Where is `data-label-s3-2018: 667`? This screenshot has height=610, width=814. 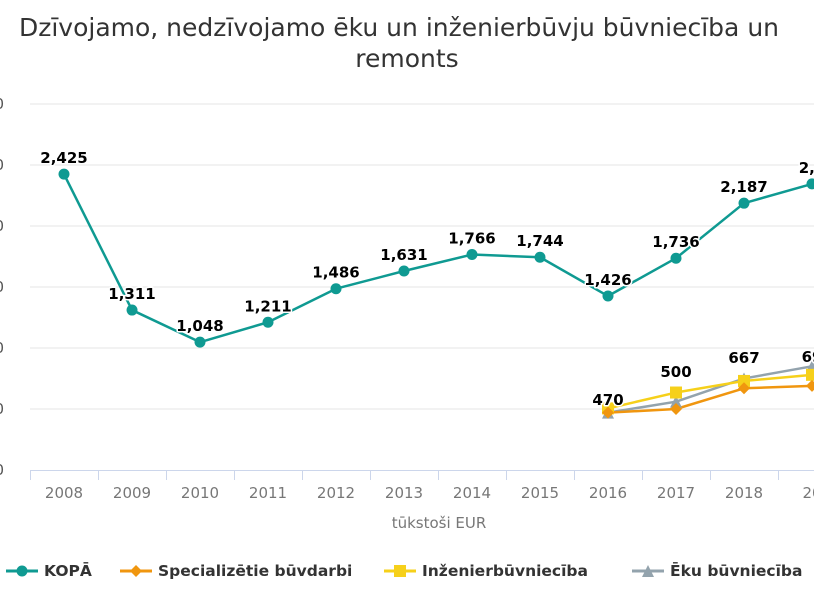 data-label-s3-2018: 667 is located at coordinates (743, 358).